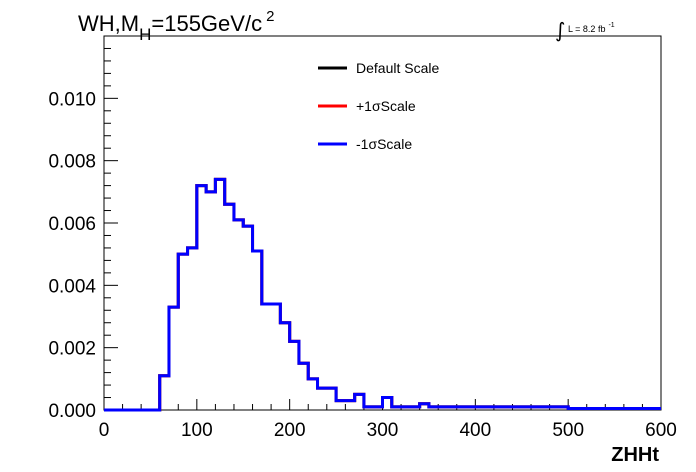  I want to click on x-tick-label: 500, so click(568, 430).